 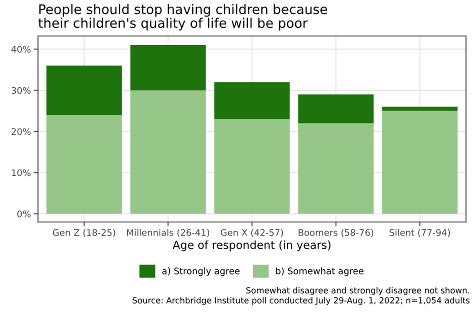 I want to click on x-tick-label: Boomers (58-76), so click(x=336, y=232).